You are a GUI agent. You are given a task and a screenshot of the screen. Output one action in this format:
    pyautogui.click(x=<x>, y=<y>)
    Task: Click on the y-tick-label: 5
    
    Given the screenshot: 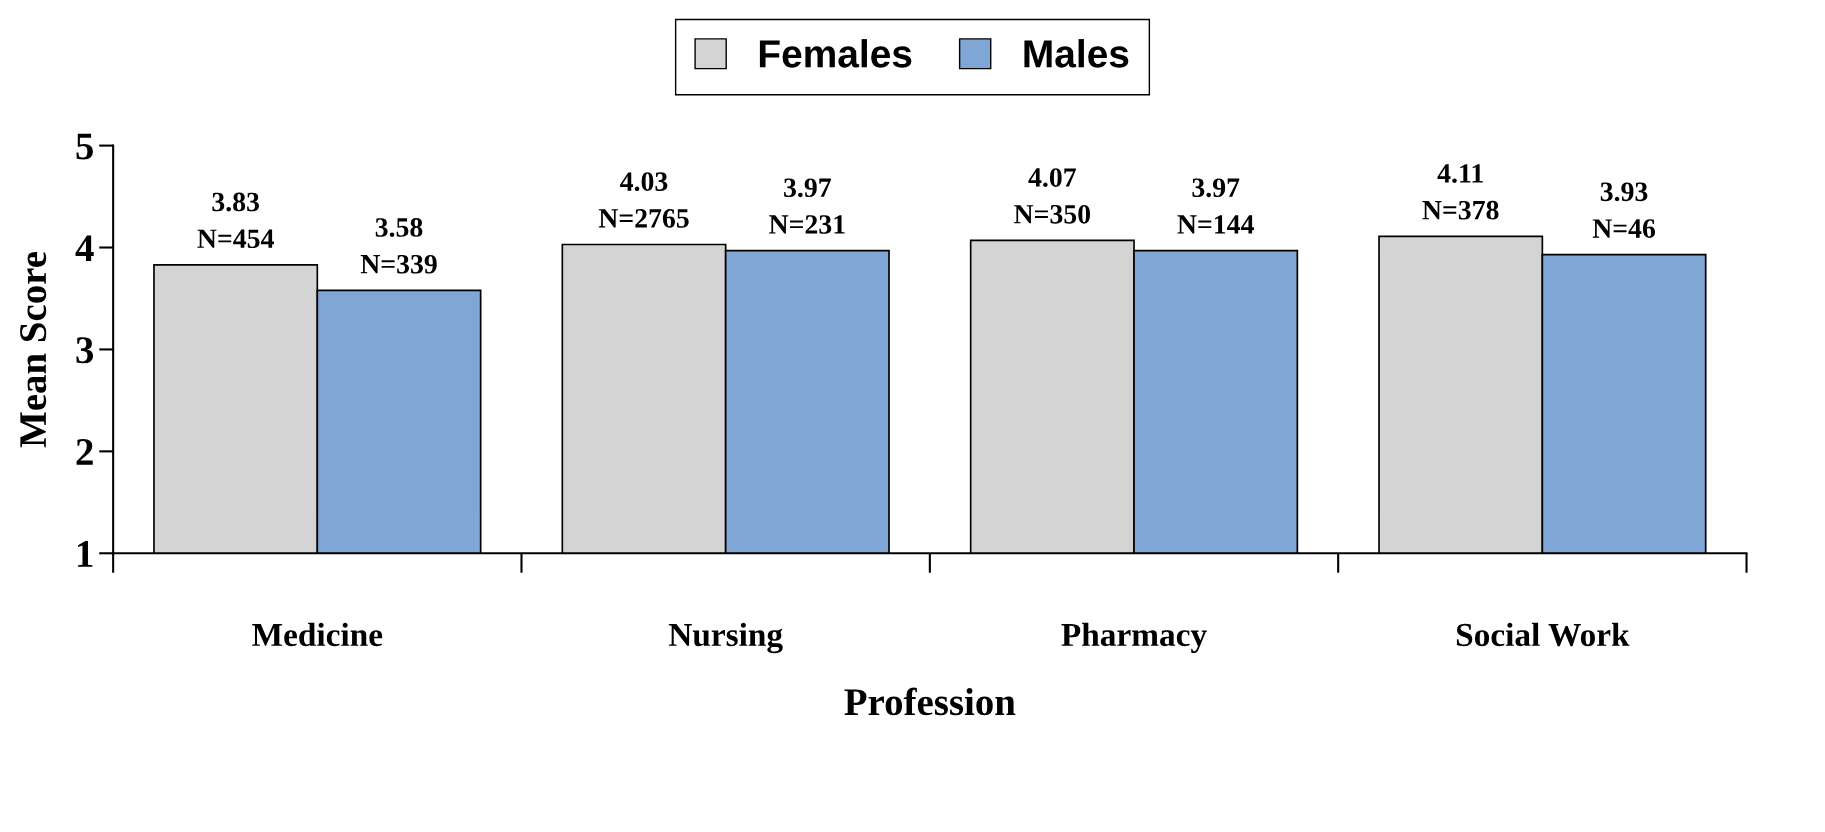 What is the action you would take?
    pyautogui.click(x=84, y=146)
    